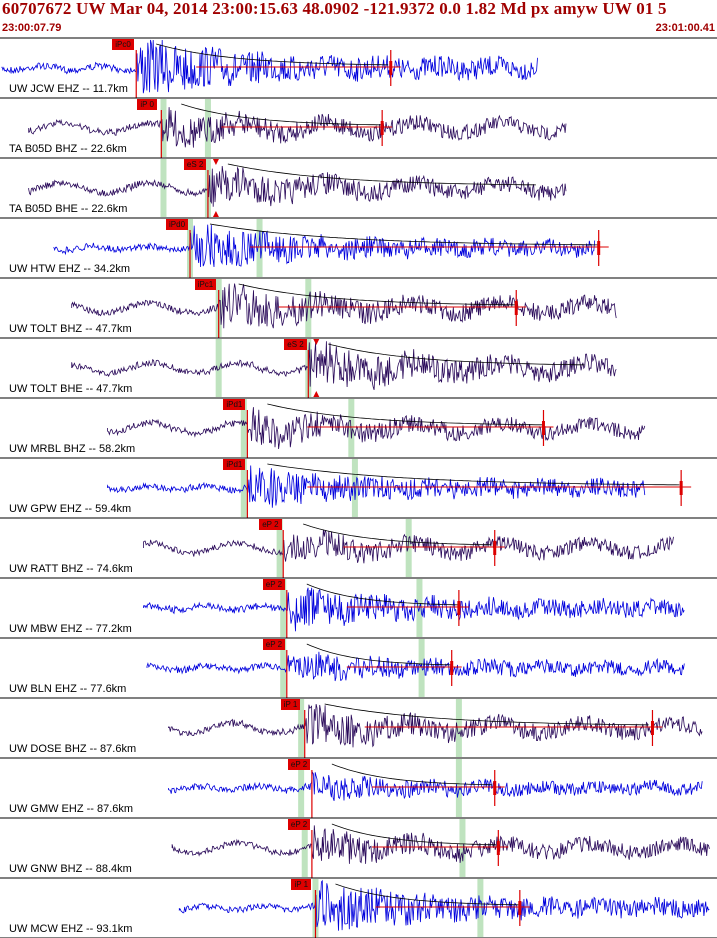  What do you see at coordinates (71, 809) in the screenshot?
I see `station-channel-label: UW GMW EHZ -- 87.6km` at bounding box center [71, 809].